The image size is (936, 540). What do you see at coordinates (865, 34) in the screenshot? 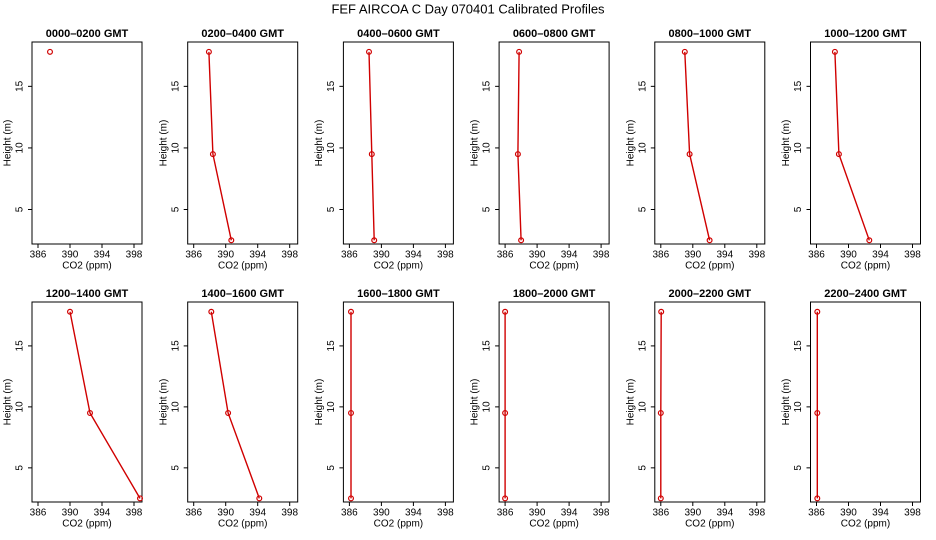
I see `panel-title: 1000–1200 GMT` at bounding box center [865, 34].